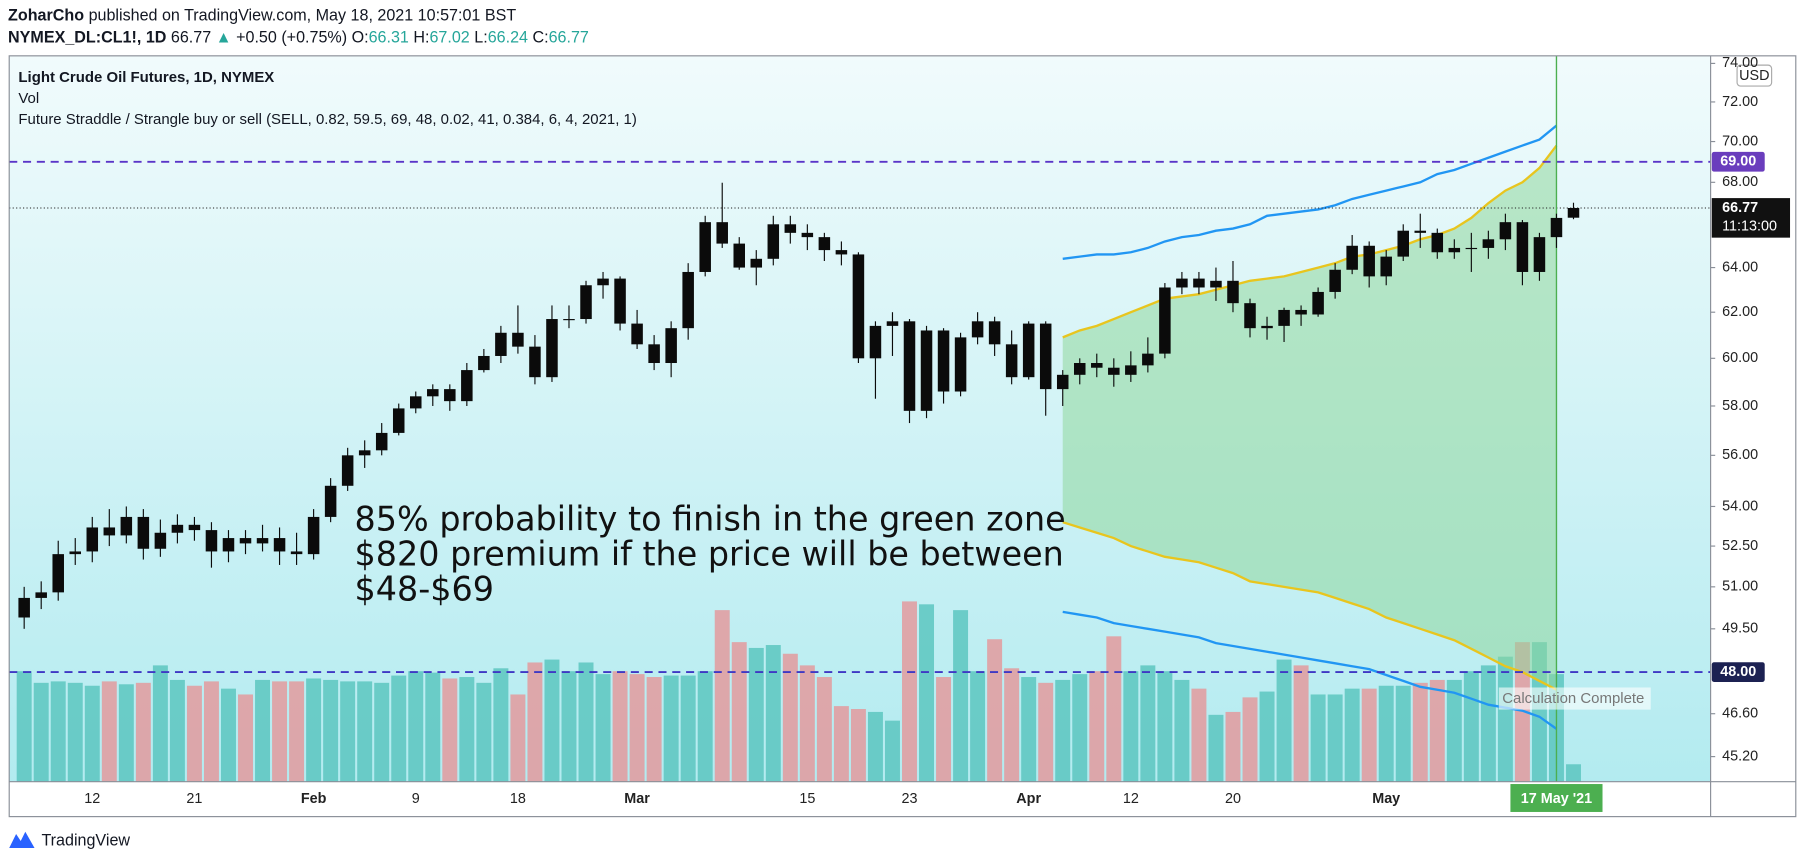 The width and height of the screenshot is (1805, 855). I want to click on legend-vol: Vol, so click(28, 98).